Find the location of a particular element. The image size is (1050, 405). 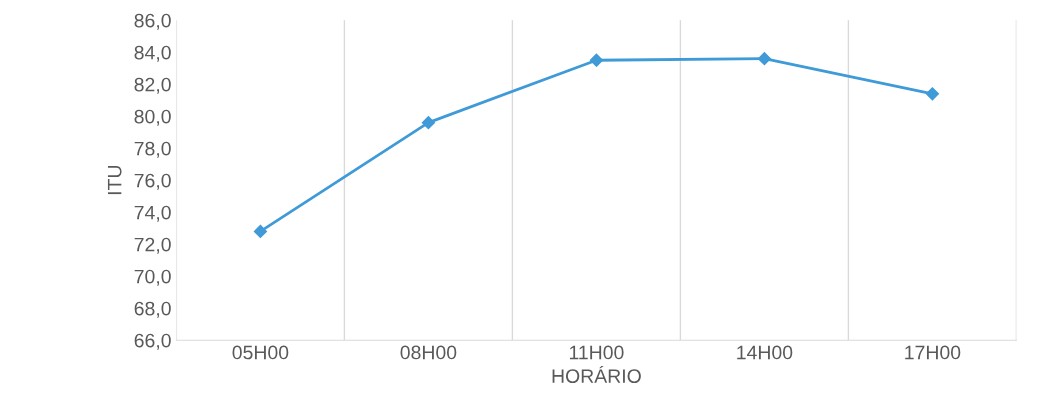

y-tick-label: 66,0 is located at coordinates (152, 341).